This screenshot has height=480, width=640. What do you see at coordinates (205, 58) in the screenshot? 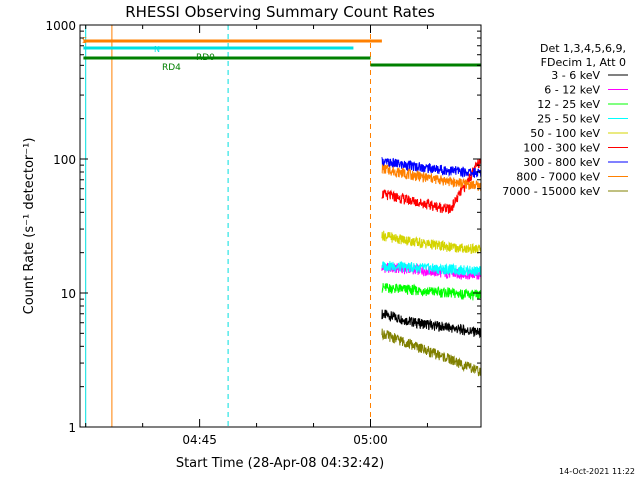
I see `annotation-rd0: RD0` at bounding box center [205, 58].